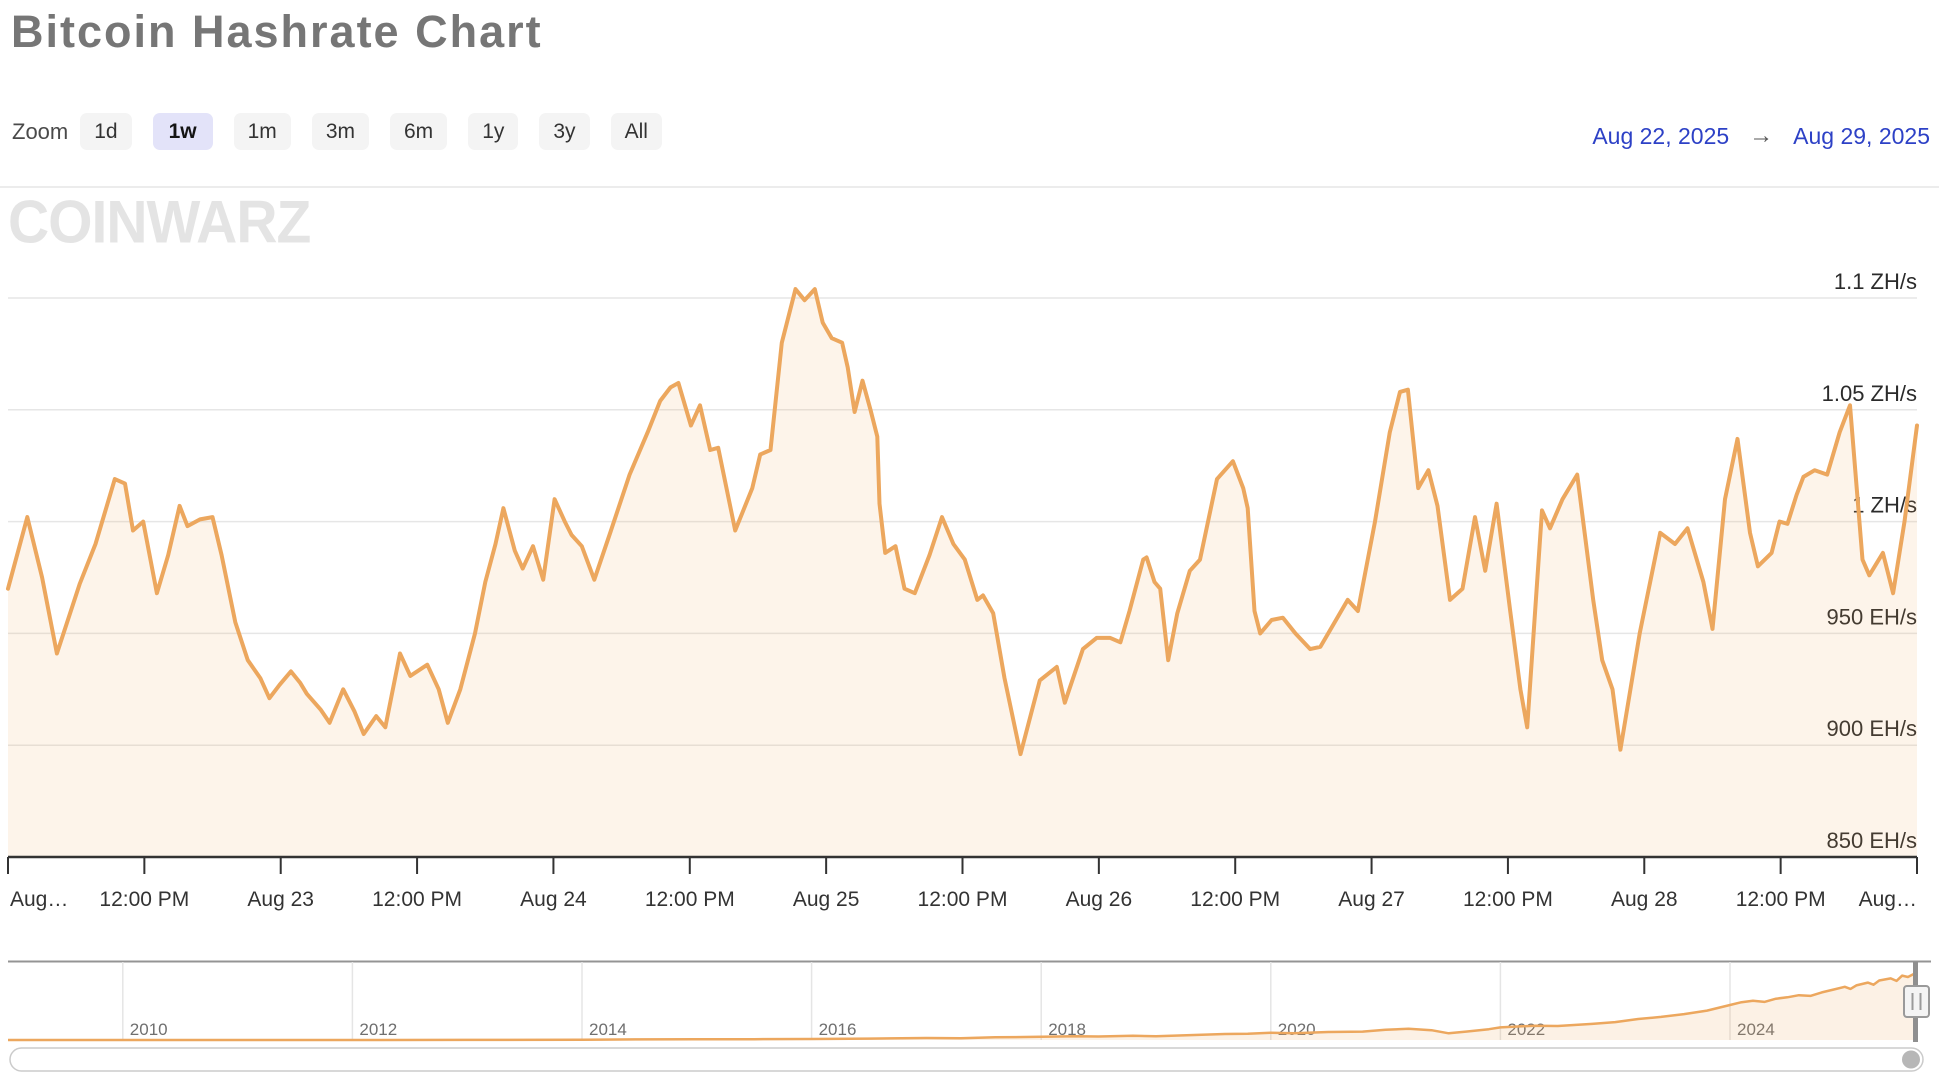 The width and height of the screenshot is (1939, 1077). I want to click on navigator-year-label: 2010, so click(149, 1029).